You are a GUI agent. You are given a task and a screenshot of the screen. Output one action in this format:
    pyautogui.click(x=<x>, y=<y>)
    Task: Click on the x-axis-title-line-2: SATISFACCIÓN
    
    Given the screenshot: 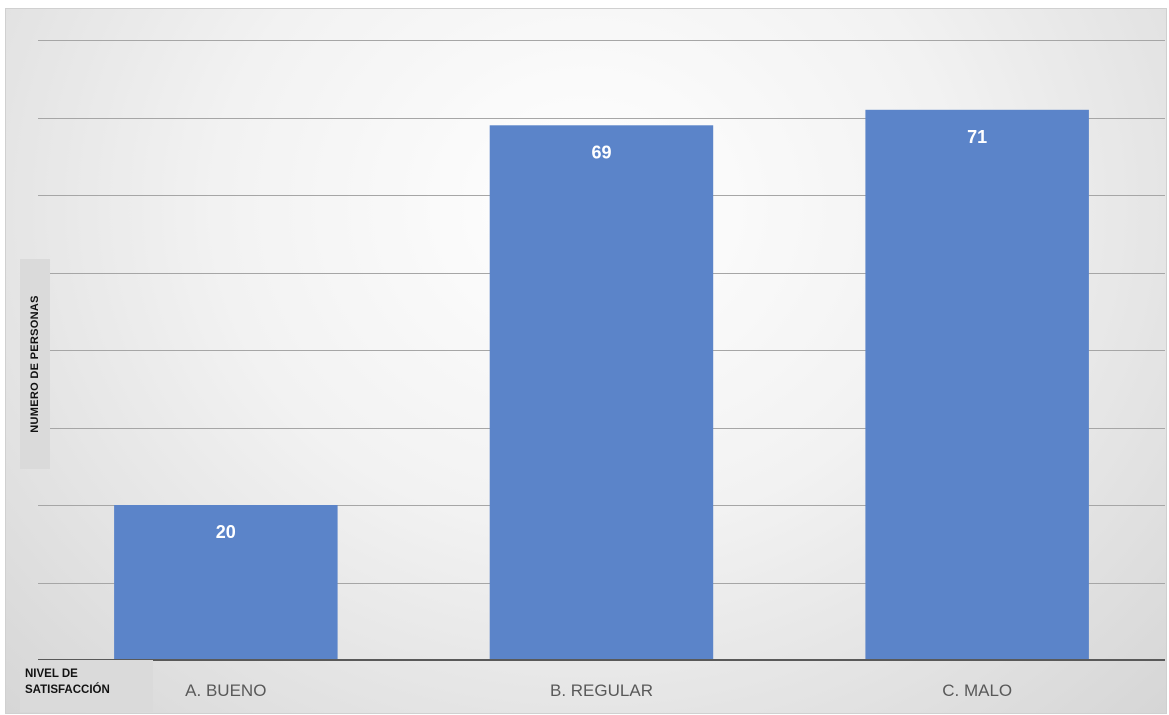 What is the action you would take?
    pyautogui.click(x=67, y=690)
    